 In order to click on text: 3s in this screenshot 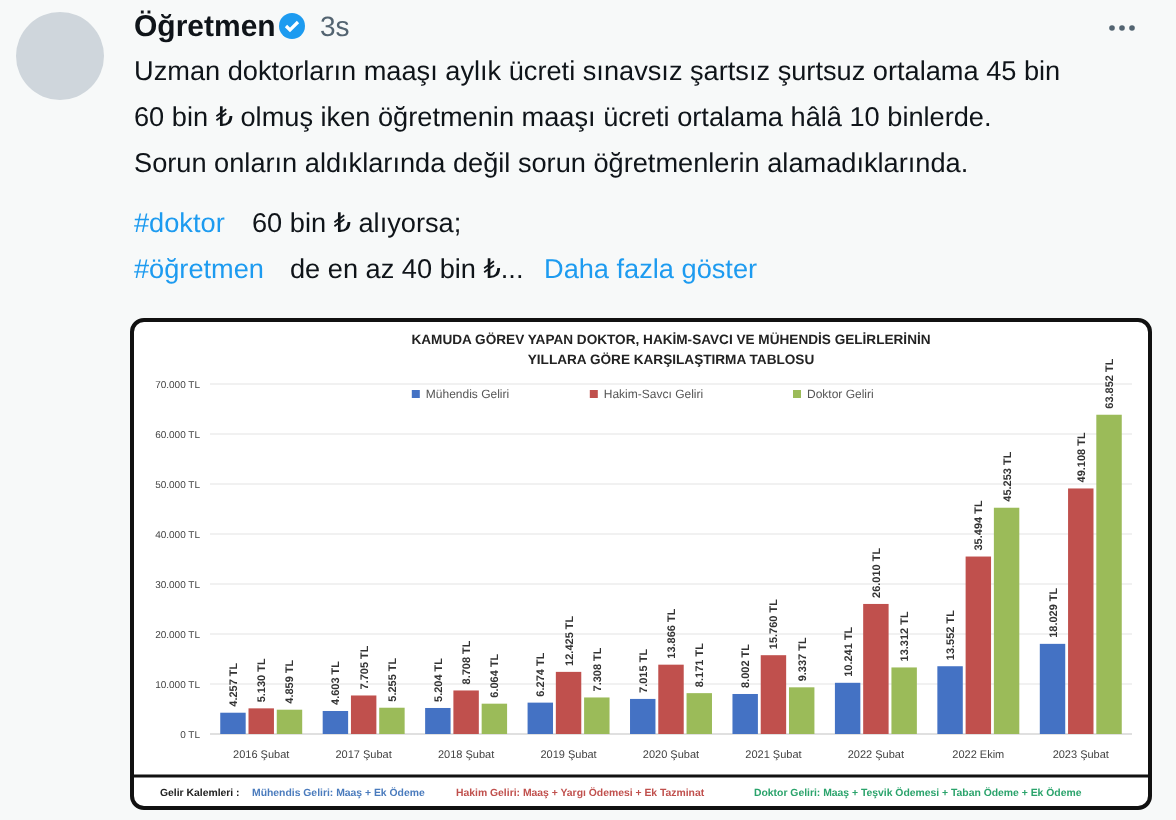, I will do `click(335, 26)`.